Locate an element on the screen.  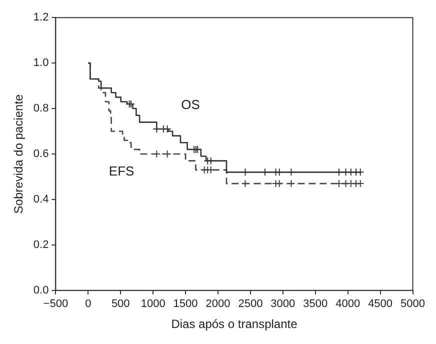
y-tick-label: 0.2 is located at coordinates (41, 244).